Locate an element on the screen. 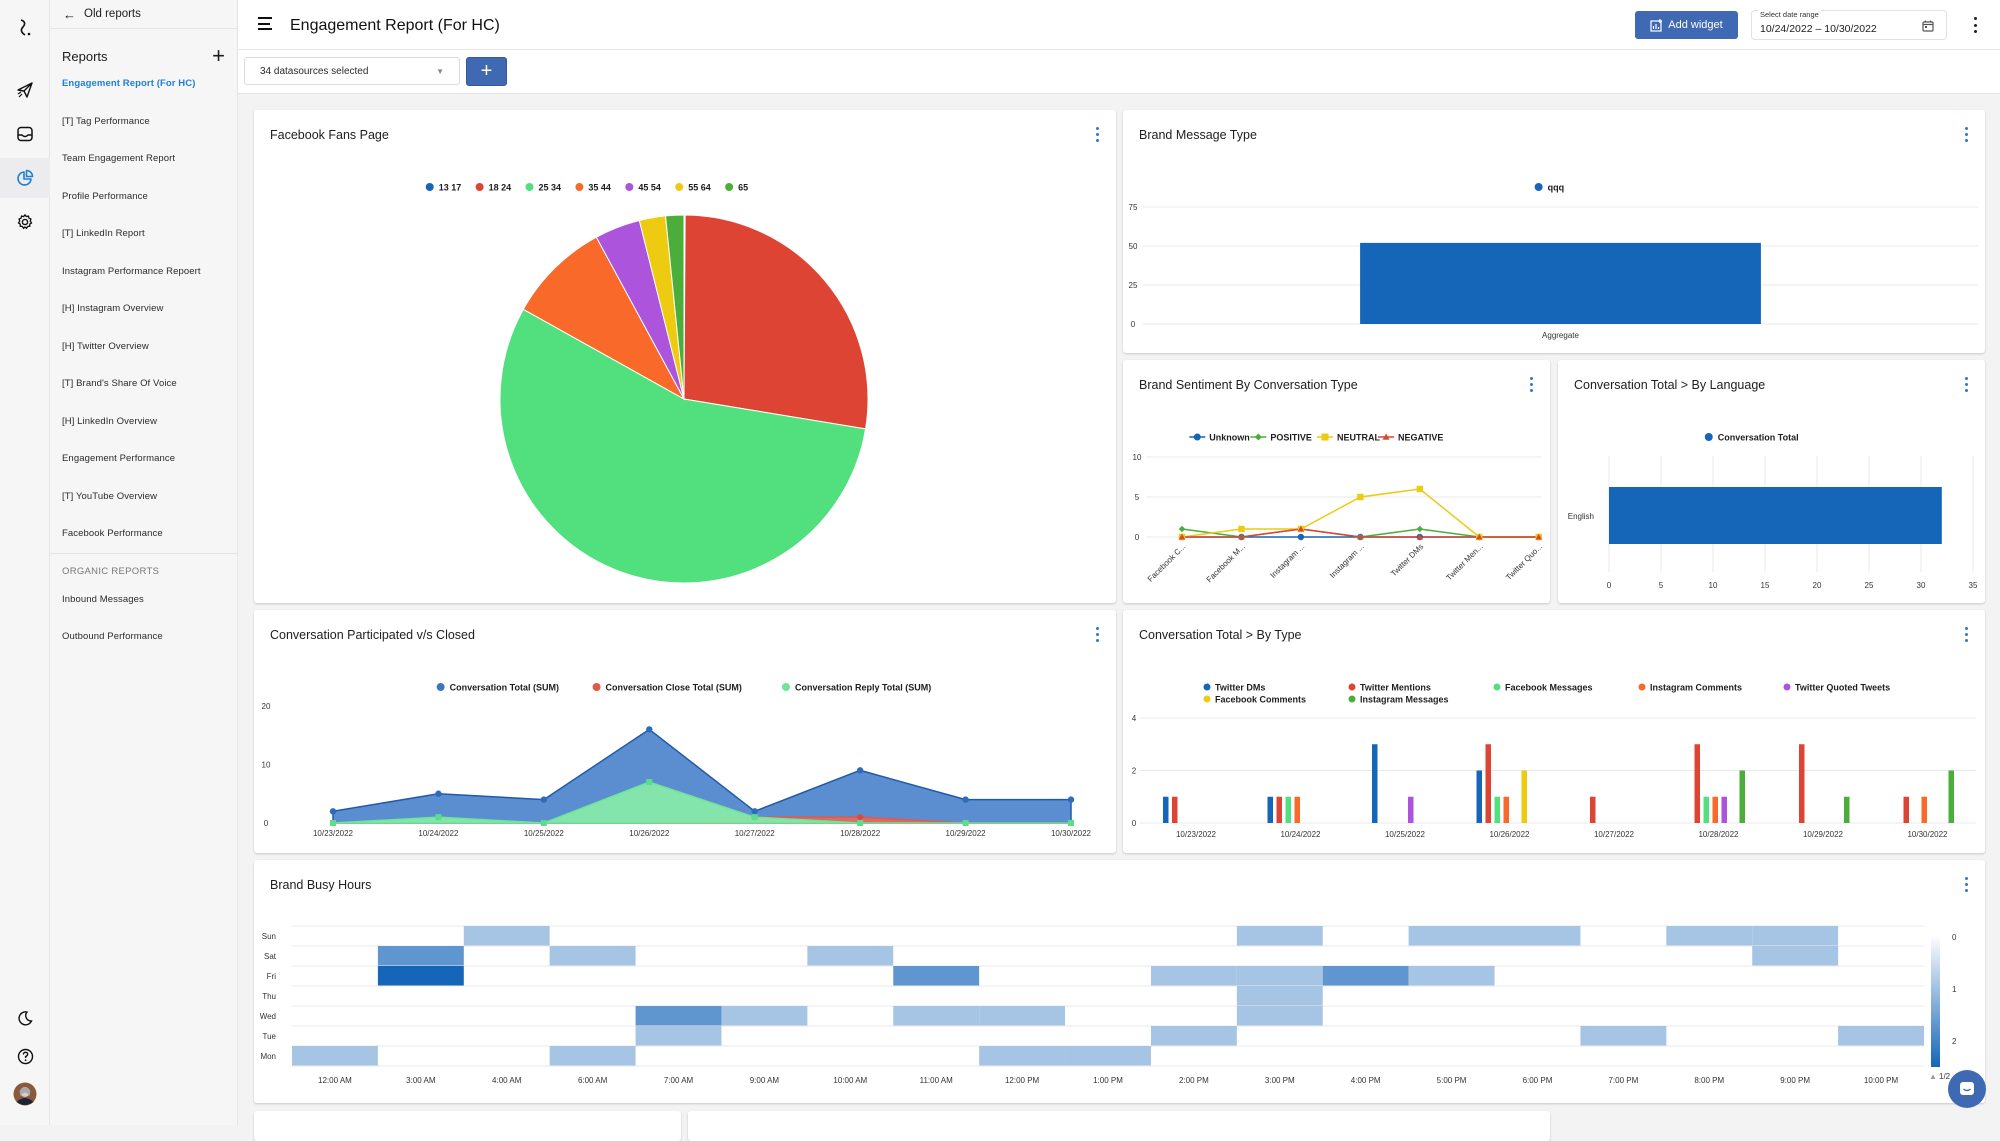  widget-title: Brand Busy Hours is located at coordinates (321, 885).